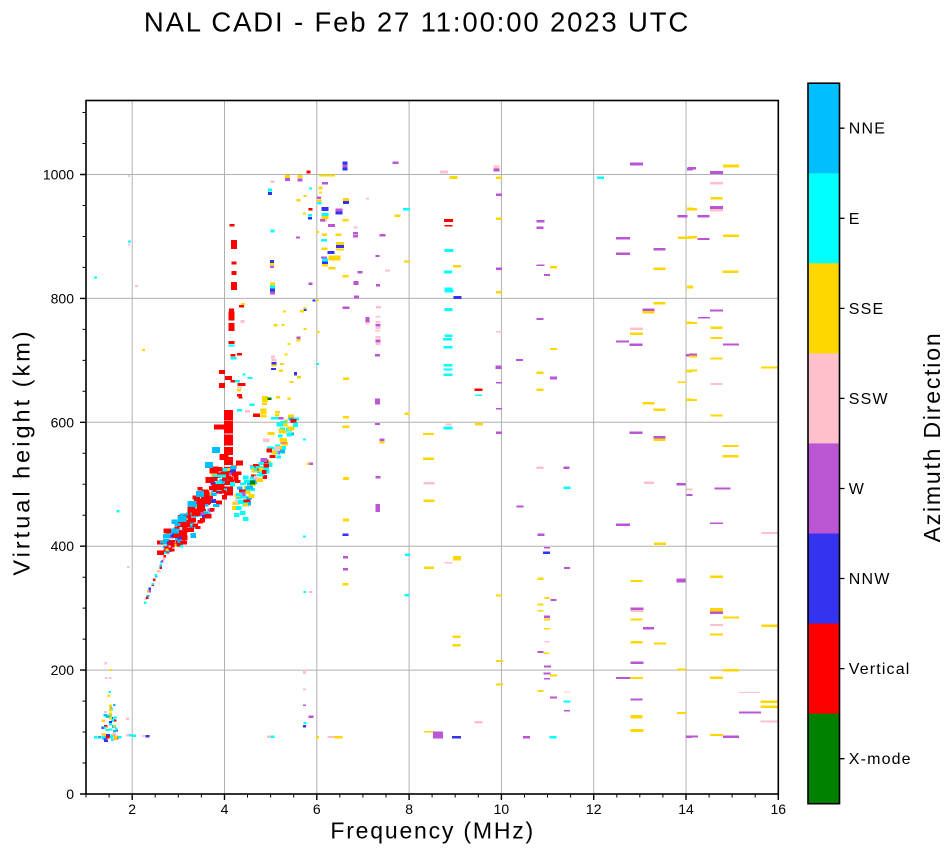 This screenshot has height=861, width=951. I want to click on svg-text: 600, so click(63, 422).